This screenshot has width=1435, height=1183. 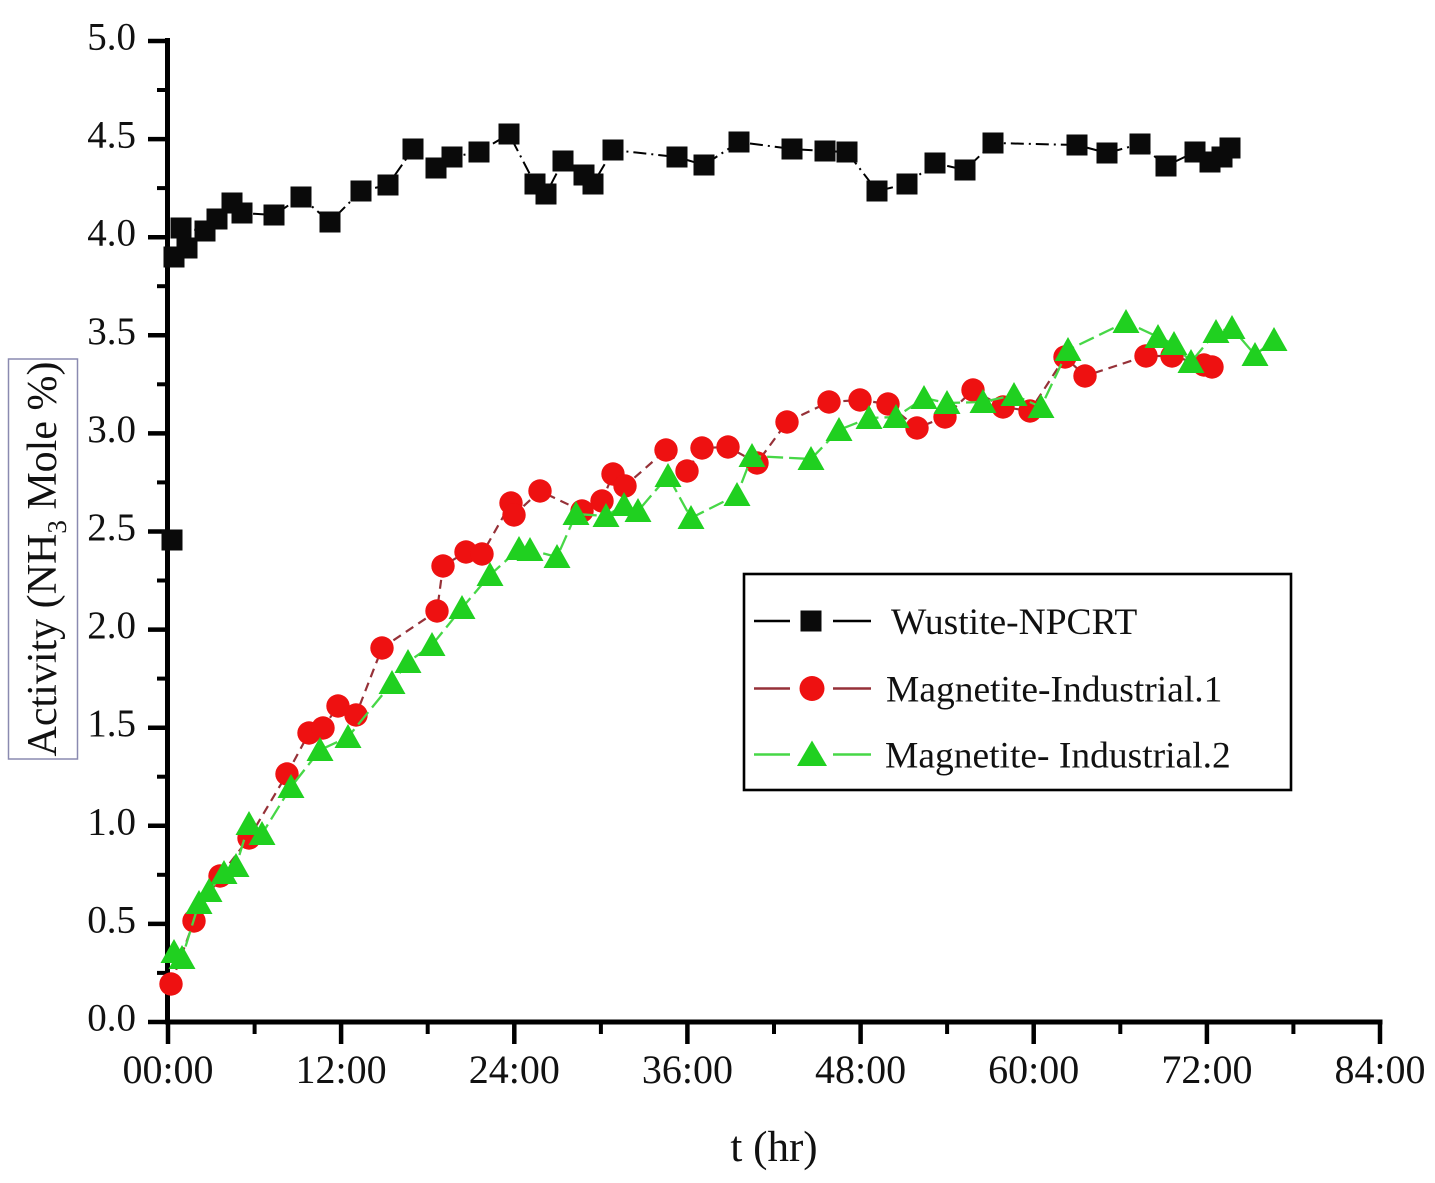 I want to click on svg-text: Magnetite-Industrial.1, so click(x=1054, y=690).